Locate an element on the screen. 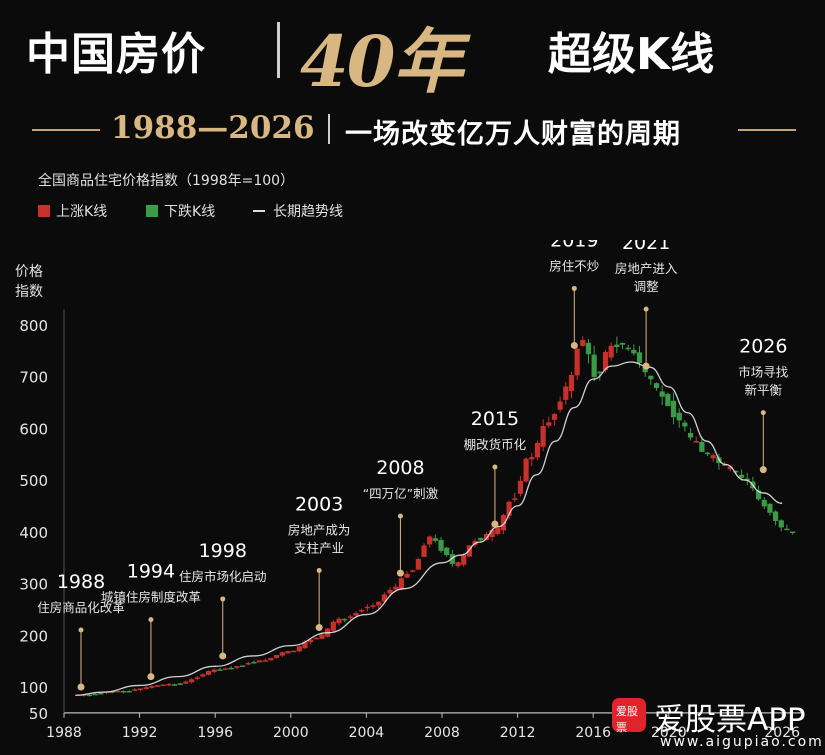 This screenshot has height=755, width=825. title-row: 中国房价 40年 超级K线 is located at coordinates (412, 54).